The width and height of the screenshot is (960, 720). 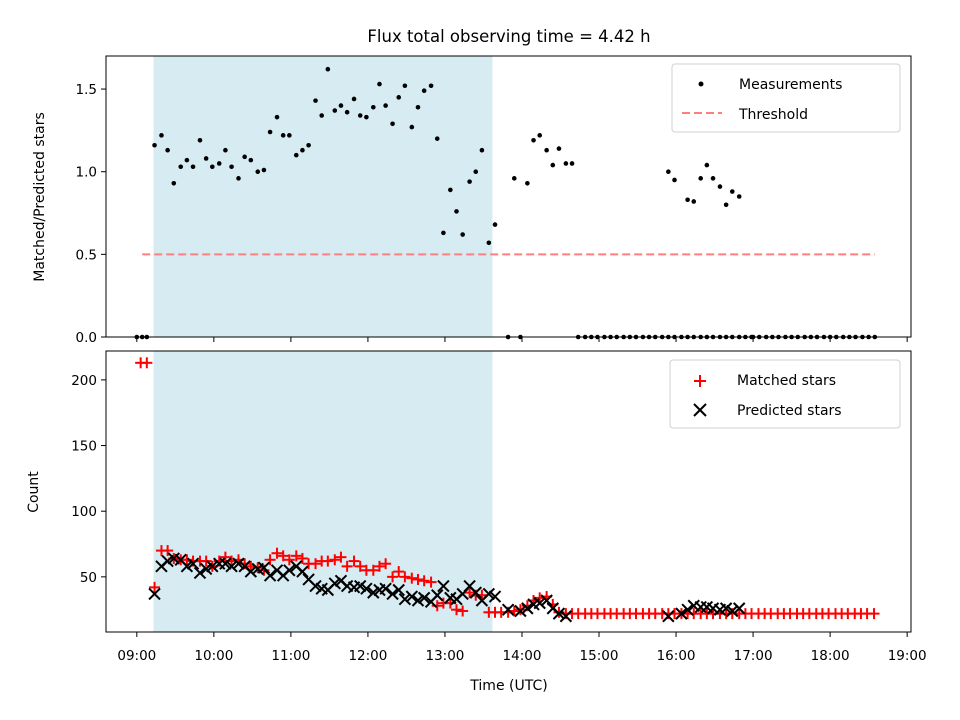 I want to click on bottom-x-tick-label: 17:00, so click(x=753, y=656).